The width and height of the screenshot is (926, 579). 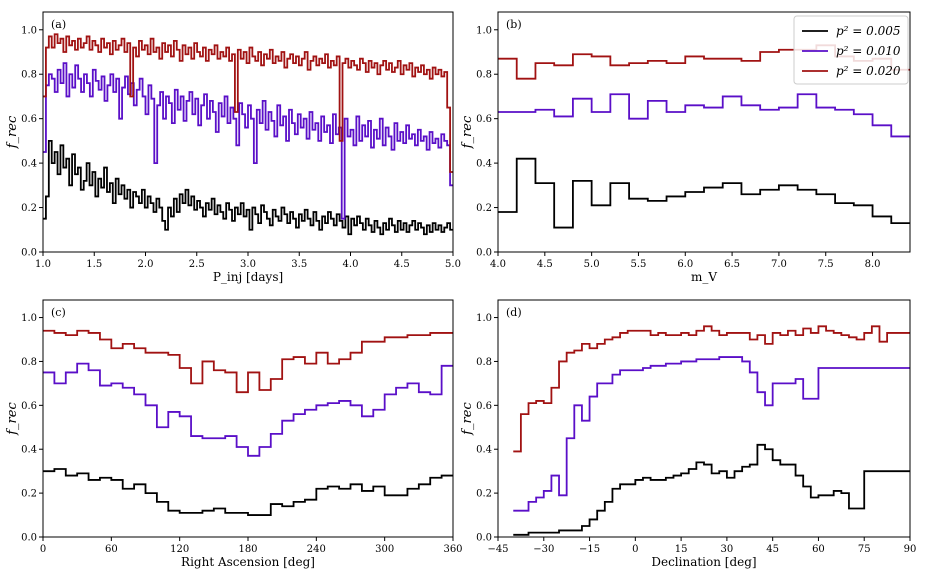 I want to click on x-axis-label: m_V, so click(x=704, y=277).